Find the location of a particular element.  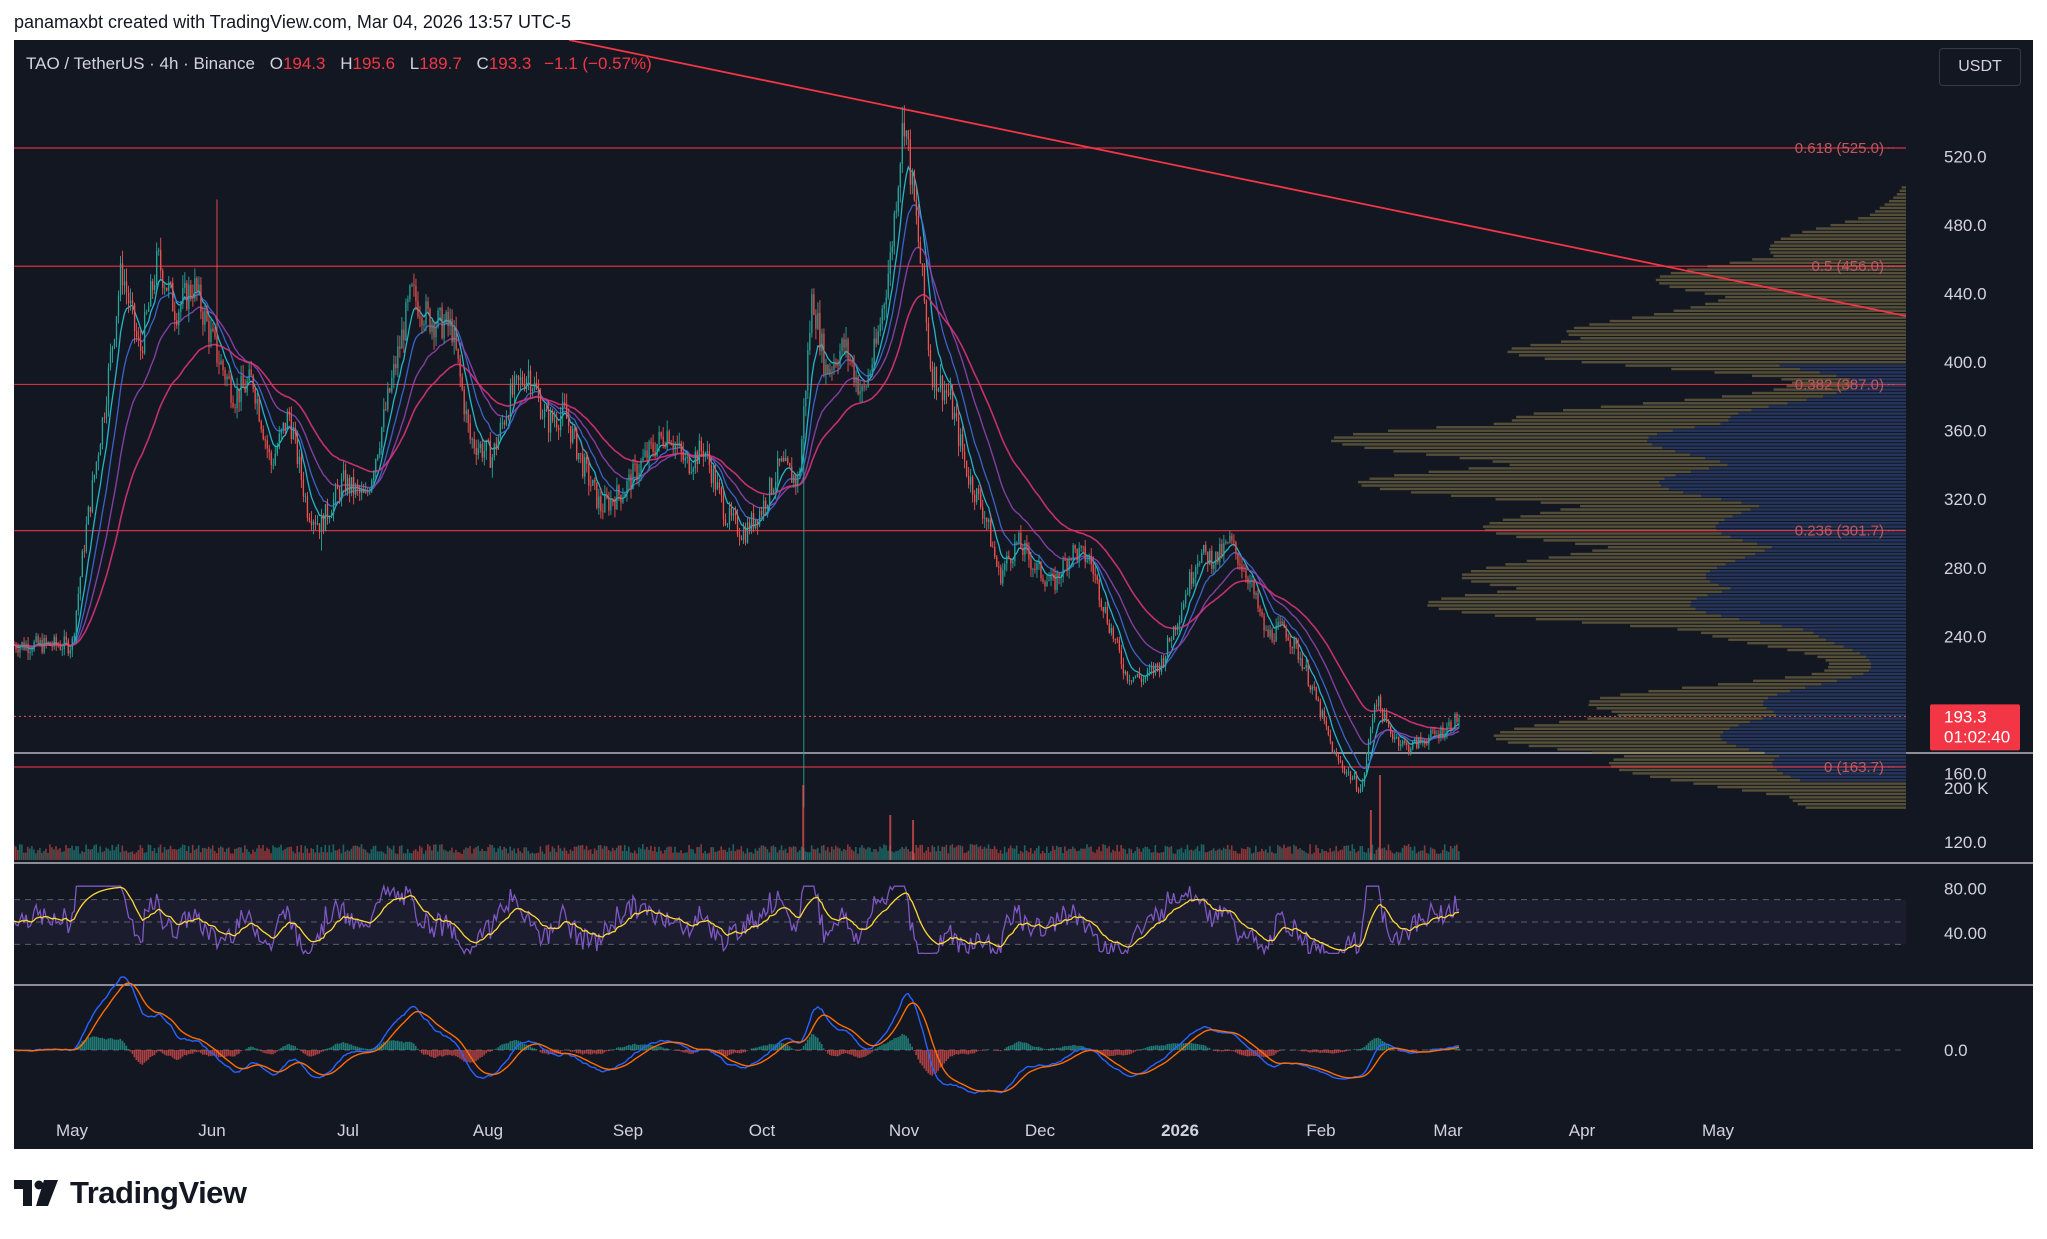

currency-button: USDT is located at coordinates (1980, 67).